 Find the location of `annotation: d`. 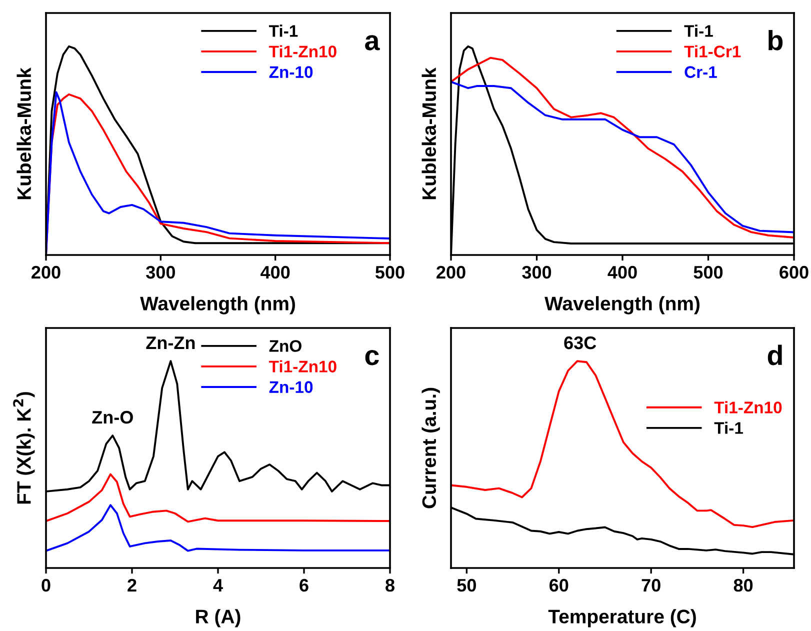

annotation: d is located at coordinates (775, 355).